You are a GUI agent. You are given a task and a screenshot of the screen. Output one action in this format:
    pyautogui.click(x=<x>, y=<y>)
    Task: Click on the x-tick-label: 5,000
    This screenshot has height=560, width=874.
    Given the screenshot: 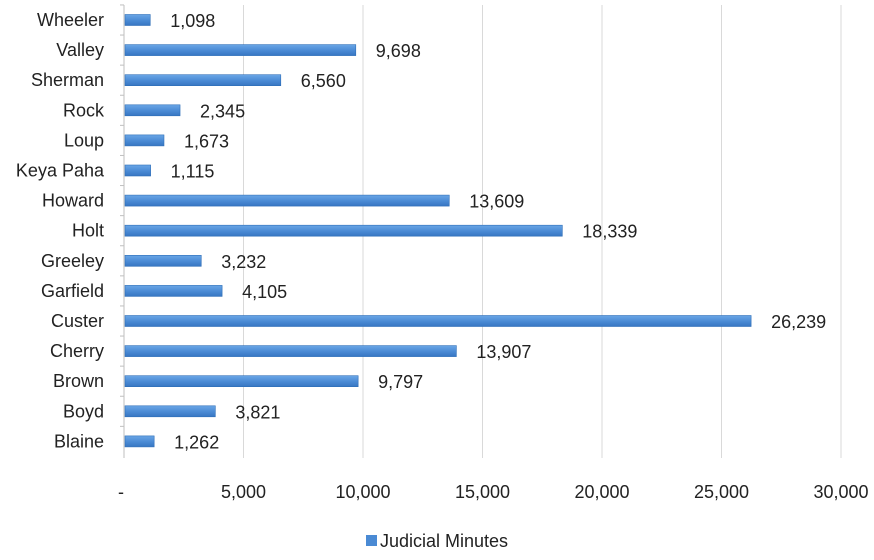 What is the action you would take?
    pyautogui.click(x=243, y=492)
    